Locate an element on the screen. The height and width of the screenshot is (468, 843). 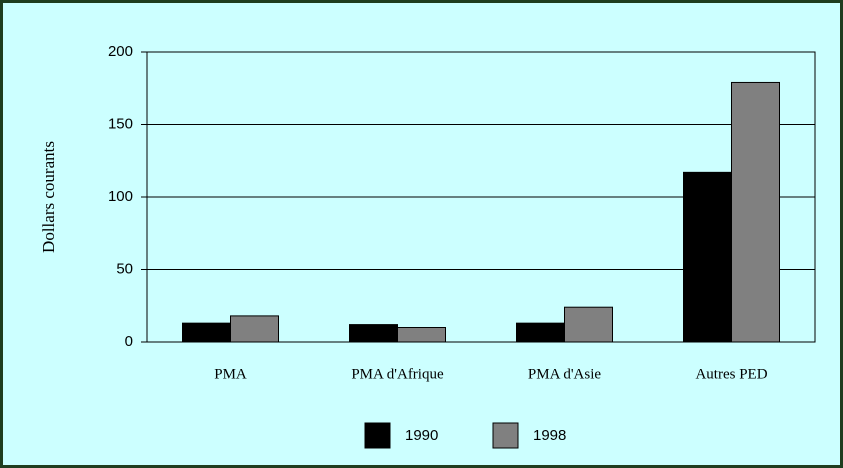
x-tick-label: PMA d'Asie is located at coordinates (564, 374).